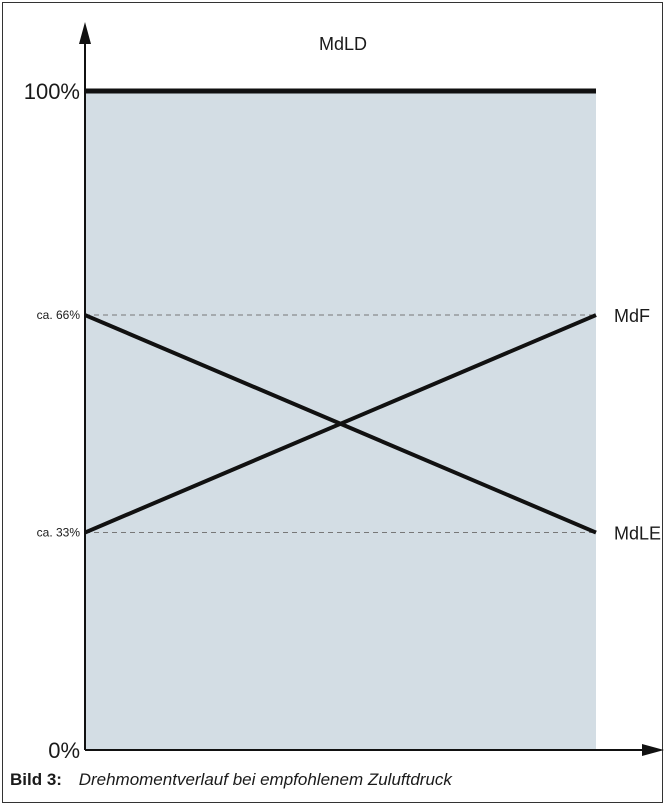 This screenshot has height=807, width=667. I want to click on x-tick-label: 90°, so click(599, 759).